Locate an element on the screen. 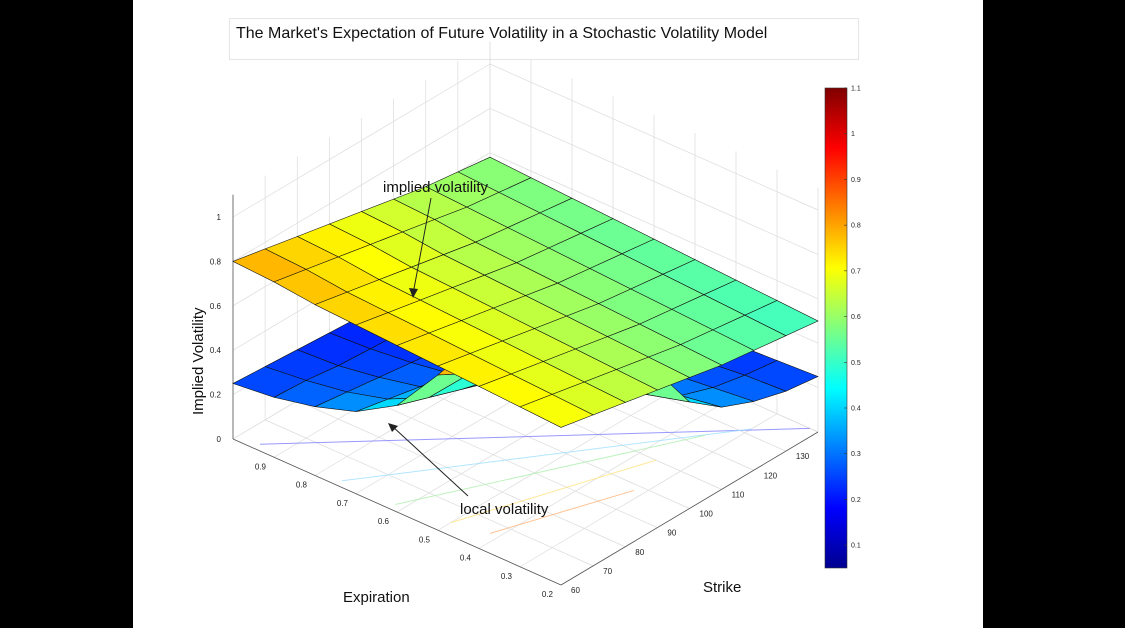 The height and width of the screenshot is (628, 1125). colorbar-tick-label: 0.1 is located at coordinates (856, 546).